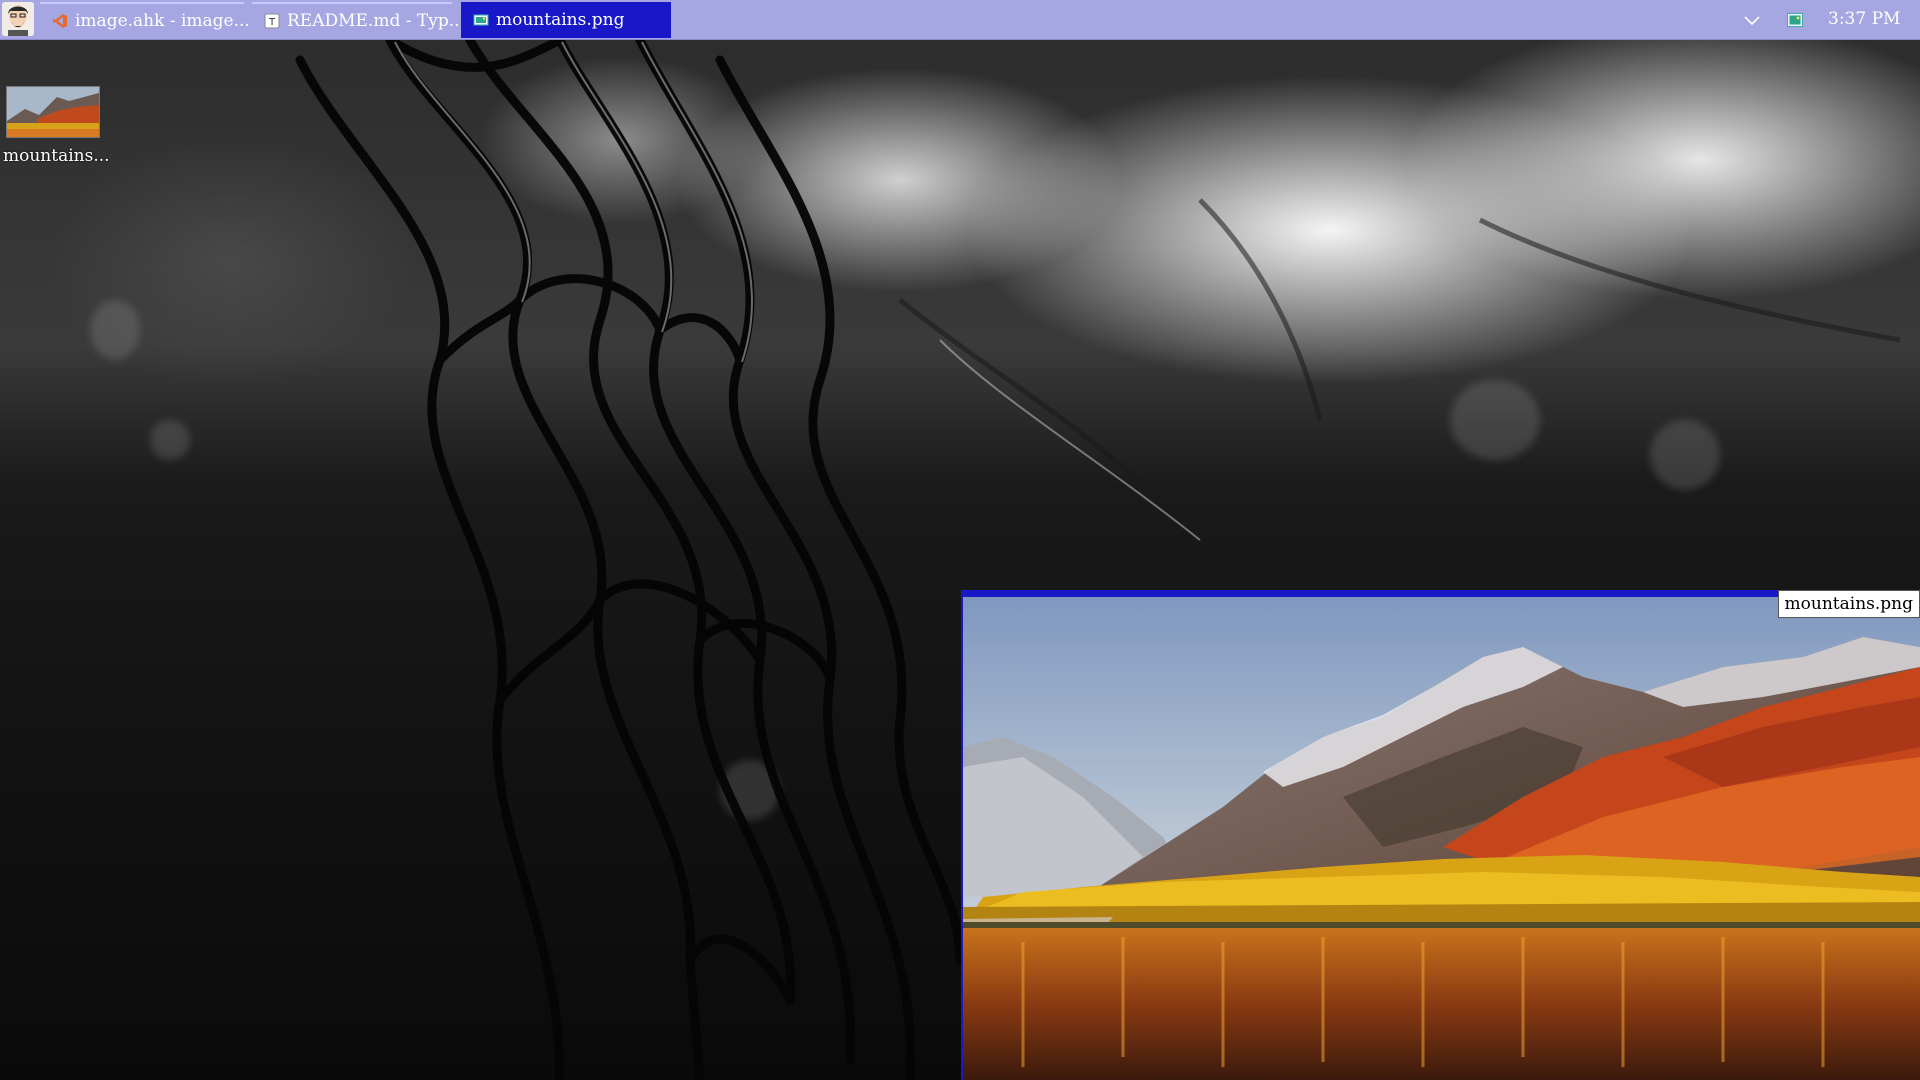  I want to click on image-viewer-tray-icon, so click(1795, 19).